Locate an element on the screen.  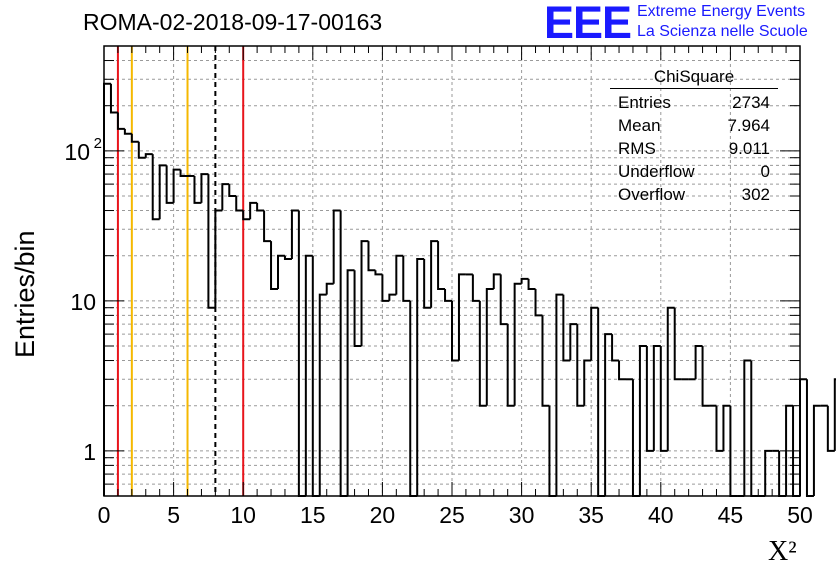
eee-logo: EEE is located at coordinates (588, 24).